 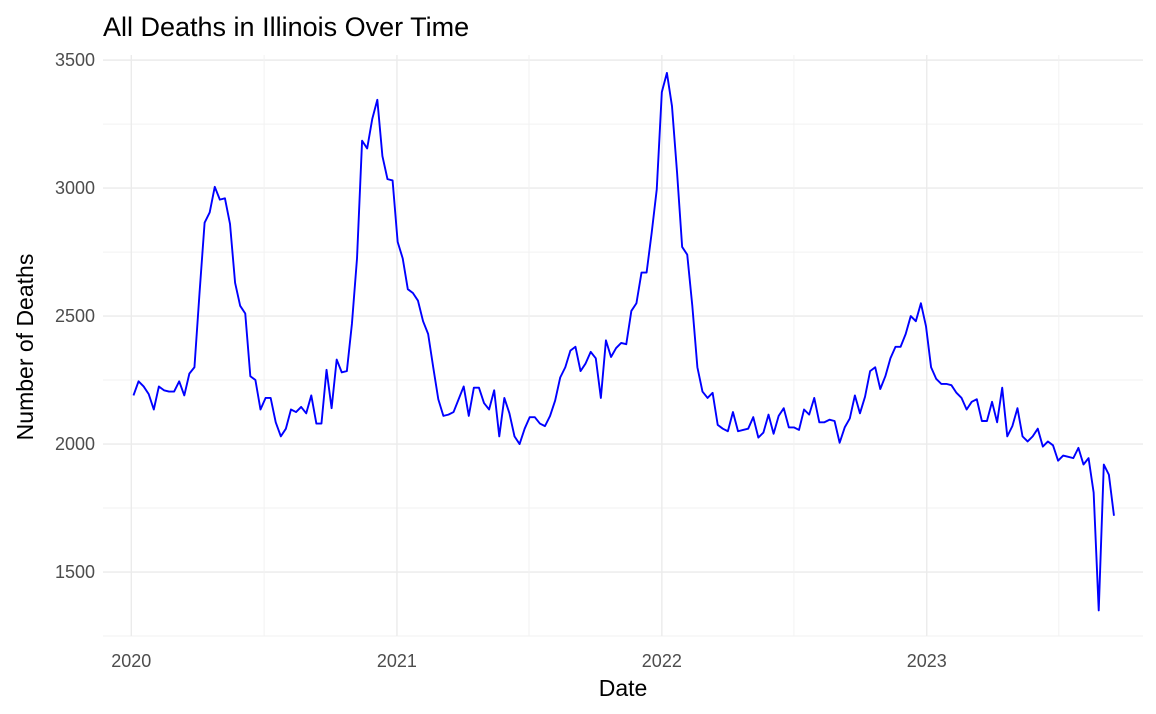 What do you see at coordinates (286, 27) in the screenshot?
I see `chart-title: All Deaths in Illinois Over Time` at bounding box center [286, 27].